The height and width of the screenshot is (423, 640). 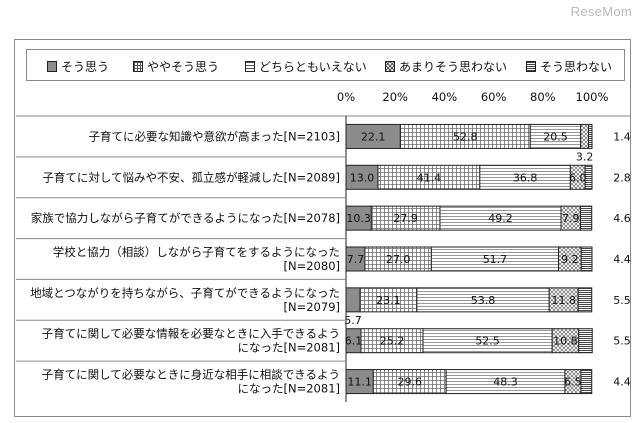 What do you see at coordinates (183, 67) in the screenshot?
I see `legend-label: ややそう思う` at bounding box center [183, 67].